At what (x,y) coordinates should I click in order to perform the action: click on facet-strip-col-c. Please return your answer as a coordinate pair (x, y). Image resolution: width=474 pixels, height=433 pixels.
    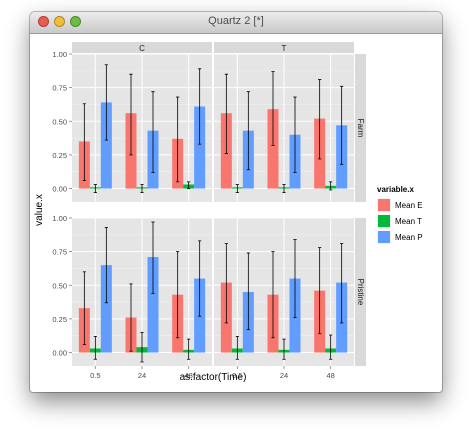
    Looking at the image, I should click on (142, 47).